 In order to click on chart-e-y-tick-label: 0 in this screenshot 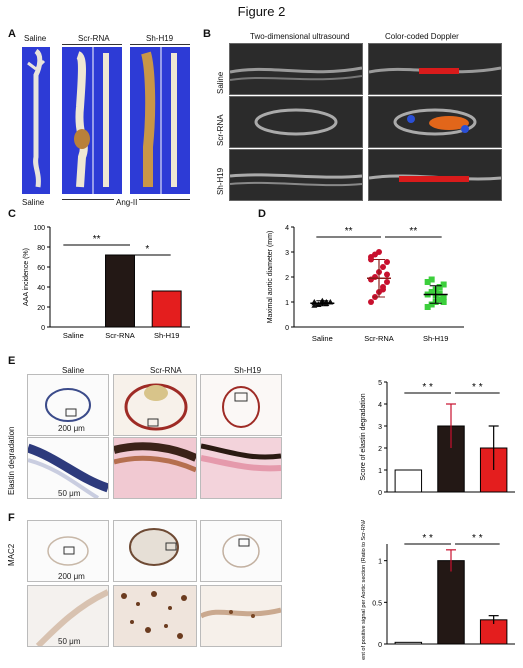, I will do `click(380, 493)`.